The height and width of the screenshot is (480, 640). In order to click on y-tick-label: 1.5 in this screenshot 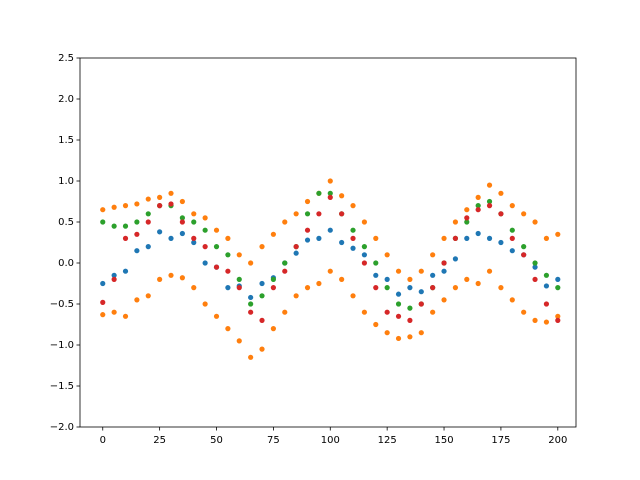, I will do `click(66, 140)`.